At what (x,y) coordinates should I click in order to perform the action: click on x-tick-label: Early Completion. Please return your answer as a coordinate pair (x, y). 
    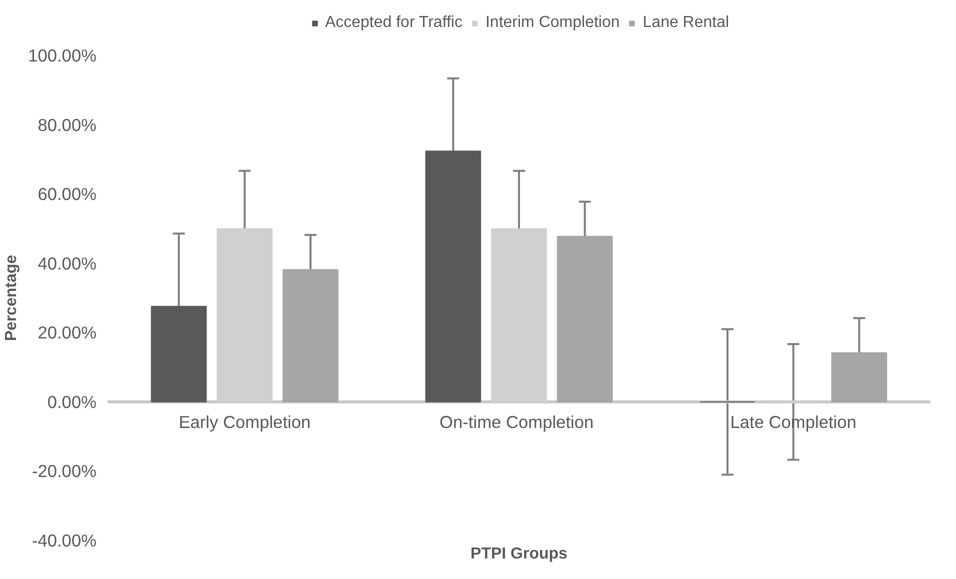
    Looking at the image, I should click on (244, 422).